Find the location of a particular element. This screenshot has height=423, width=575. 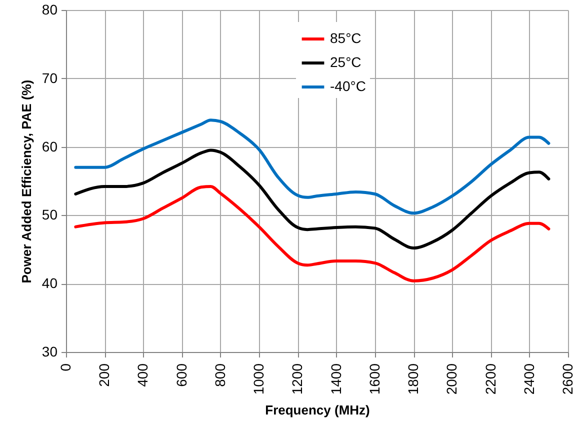

x-tick-label: 1600 is located at coordinates (374, 379).